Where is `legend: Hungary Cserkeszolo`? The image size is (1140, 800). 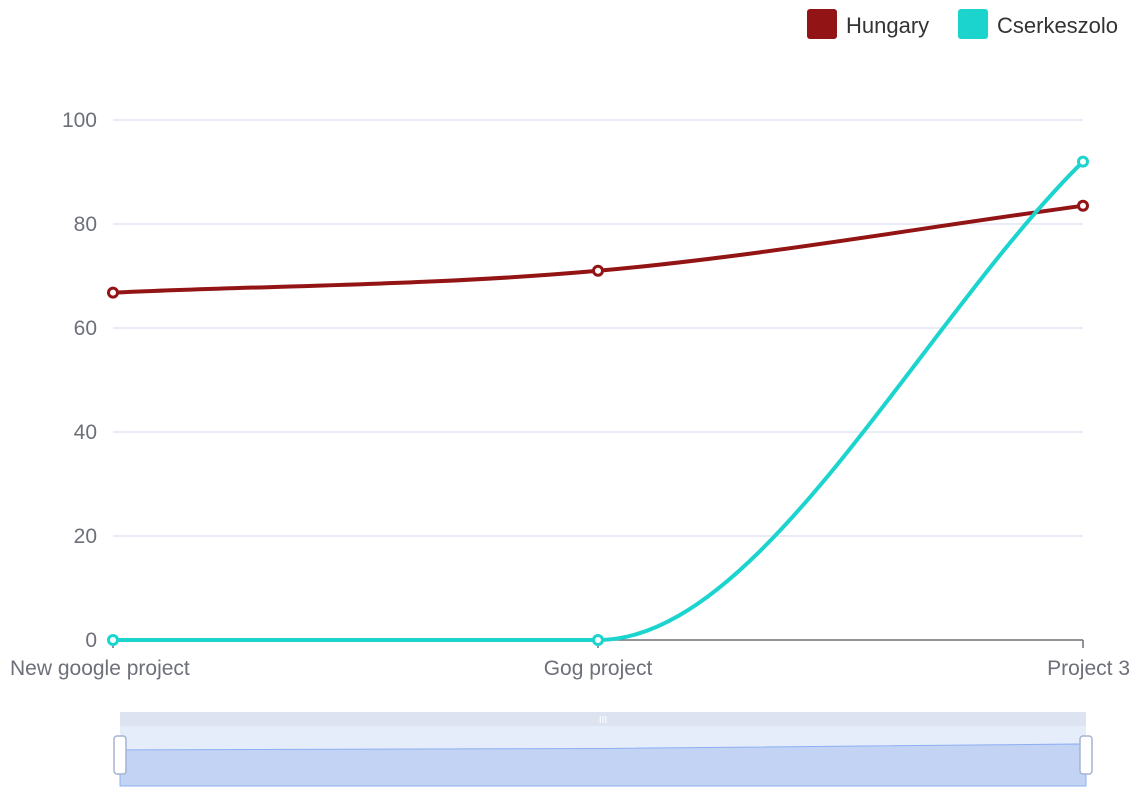 legend: Hungary Cserkeszolo is located at coordinates (962, 24).